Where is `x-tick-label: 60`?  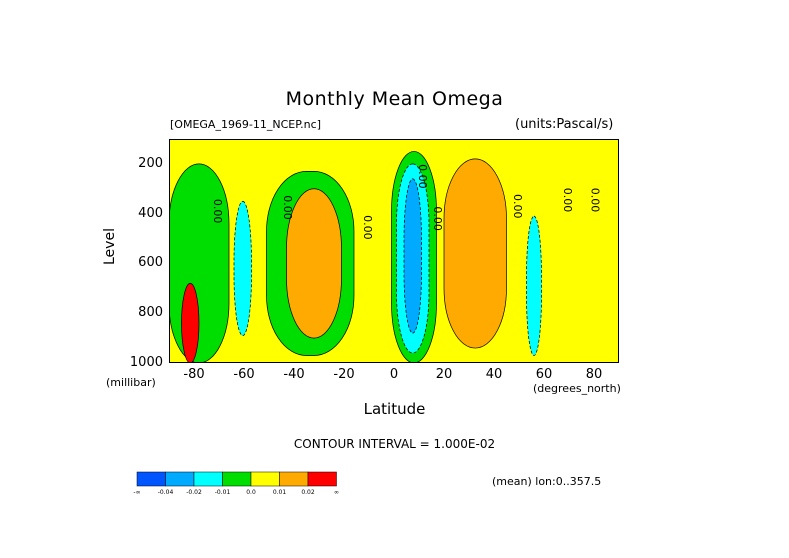
x-tick-label: 60 is located at coordinates (544, 374).